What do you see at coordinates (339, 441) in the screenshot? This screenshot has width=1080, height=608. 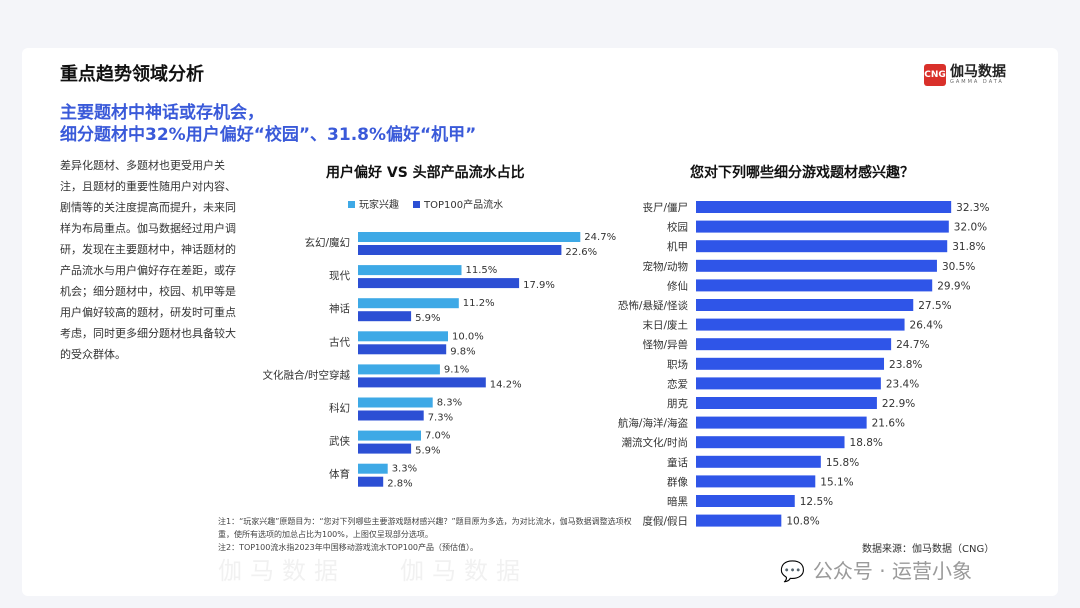 I see `category-label: 武侠` at bounding box center [339, 441].